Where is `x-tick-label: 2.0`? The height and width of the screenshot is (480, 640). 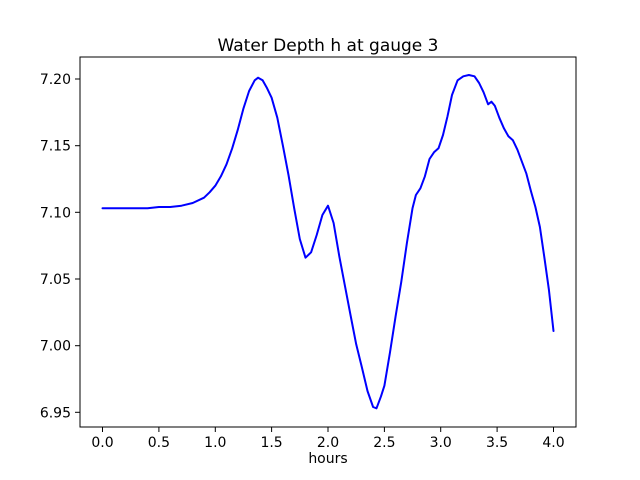
x-tick-label: 2.0 is located at coordinates (328, 443).